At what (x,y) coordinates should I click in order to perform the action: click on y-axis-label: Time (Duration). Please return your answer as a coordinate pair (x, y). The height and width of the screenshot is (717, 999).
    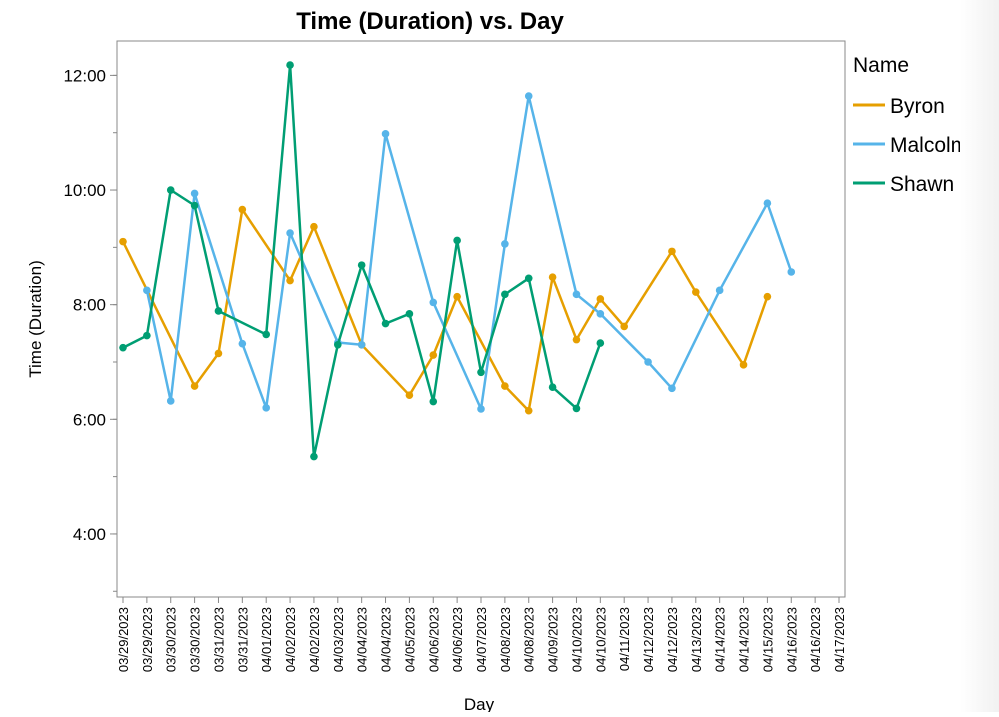
    Looking at the image, I should click on (35, 318).